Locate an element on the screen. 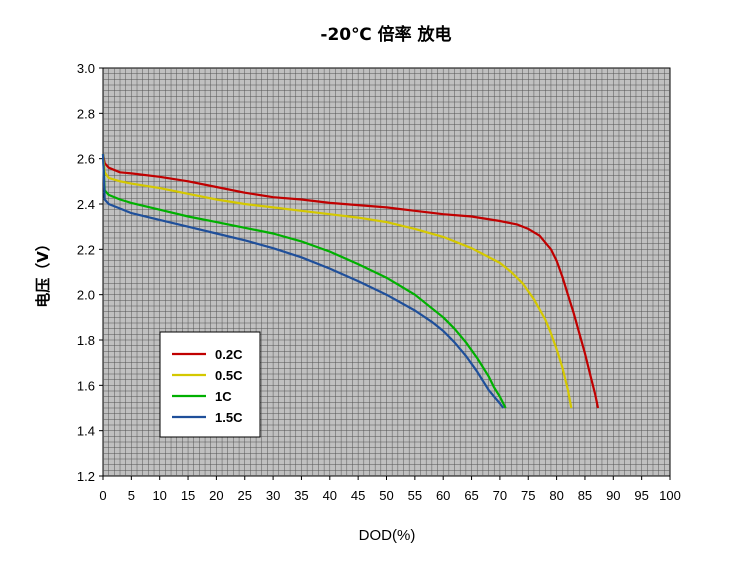 The width and height of the screenshot is (748, 575). legend-box is located at coordinates (210, 384).